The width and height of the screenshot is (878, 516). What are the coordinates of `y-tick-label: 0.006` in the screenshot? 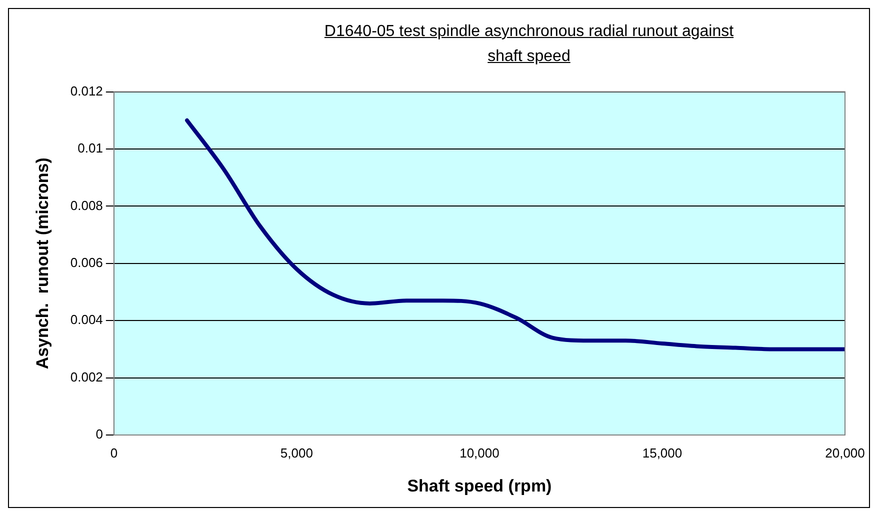 It's located at (86, 262).